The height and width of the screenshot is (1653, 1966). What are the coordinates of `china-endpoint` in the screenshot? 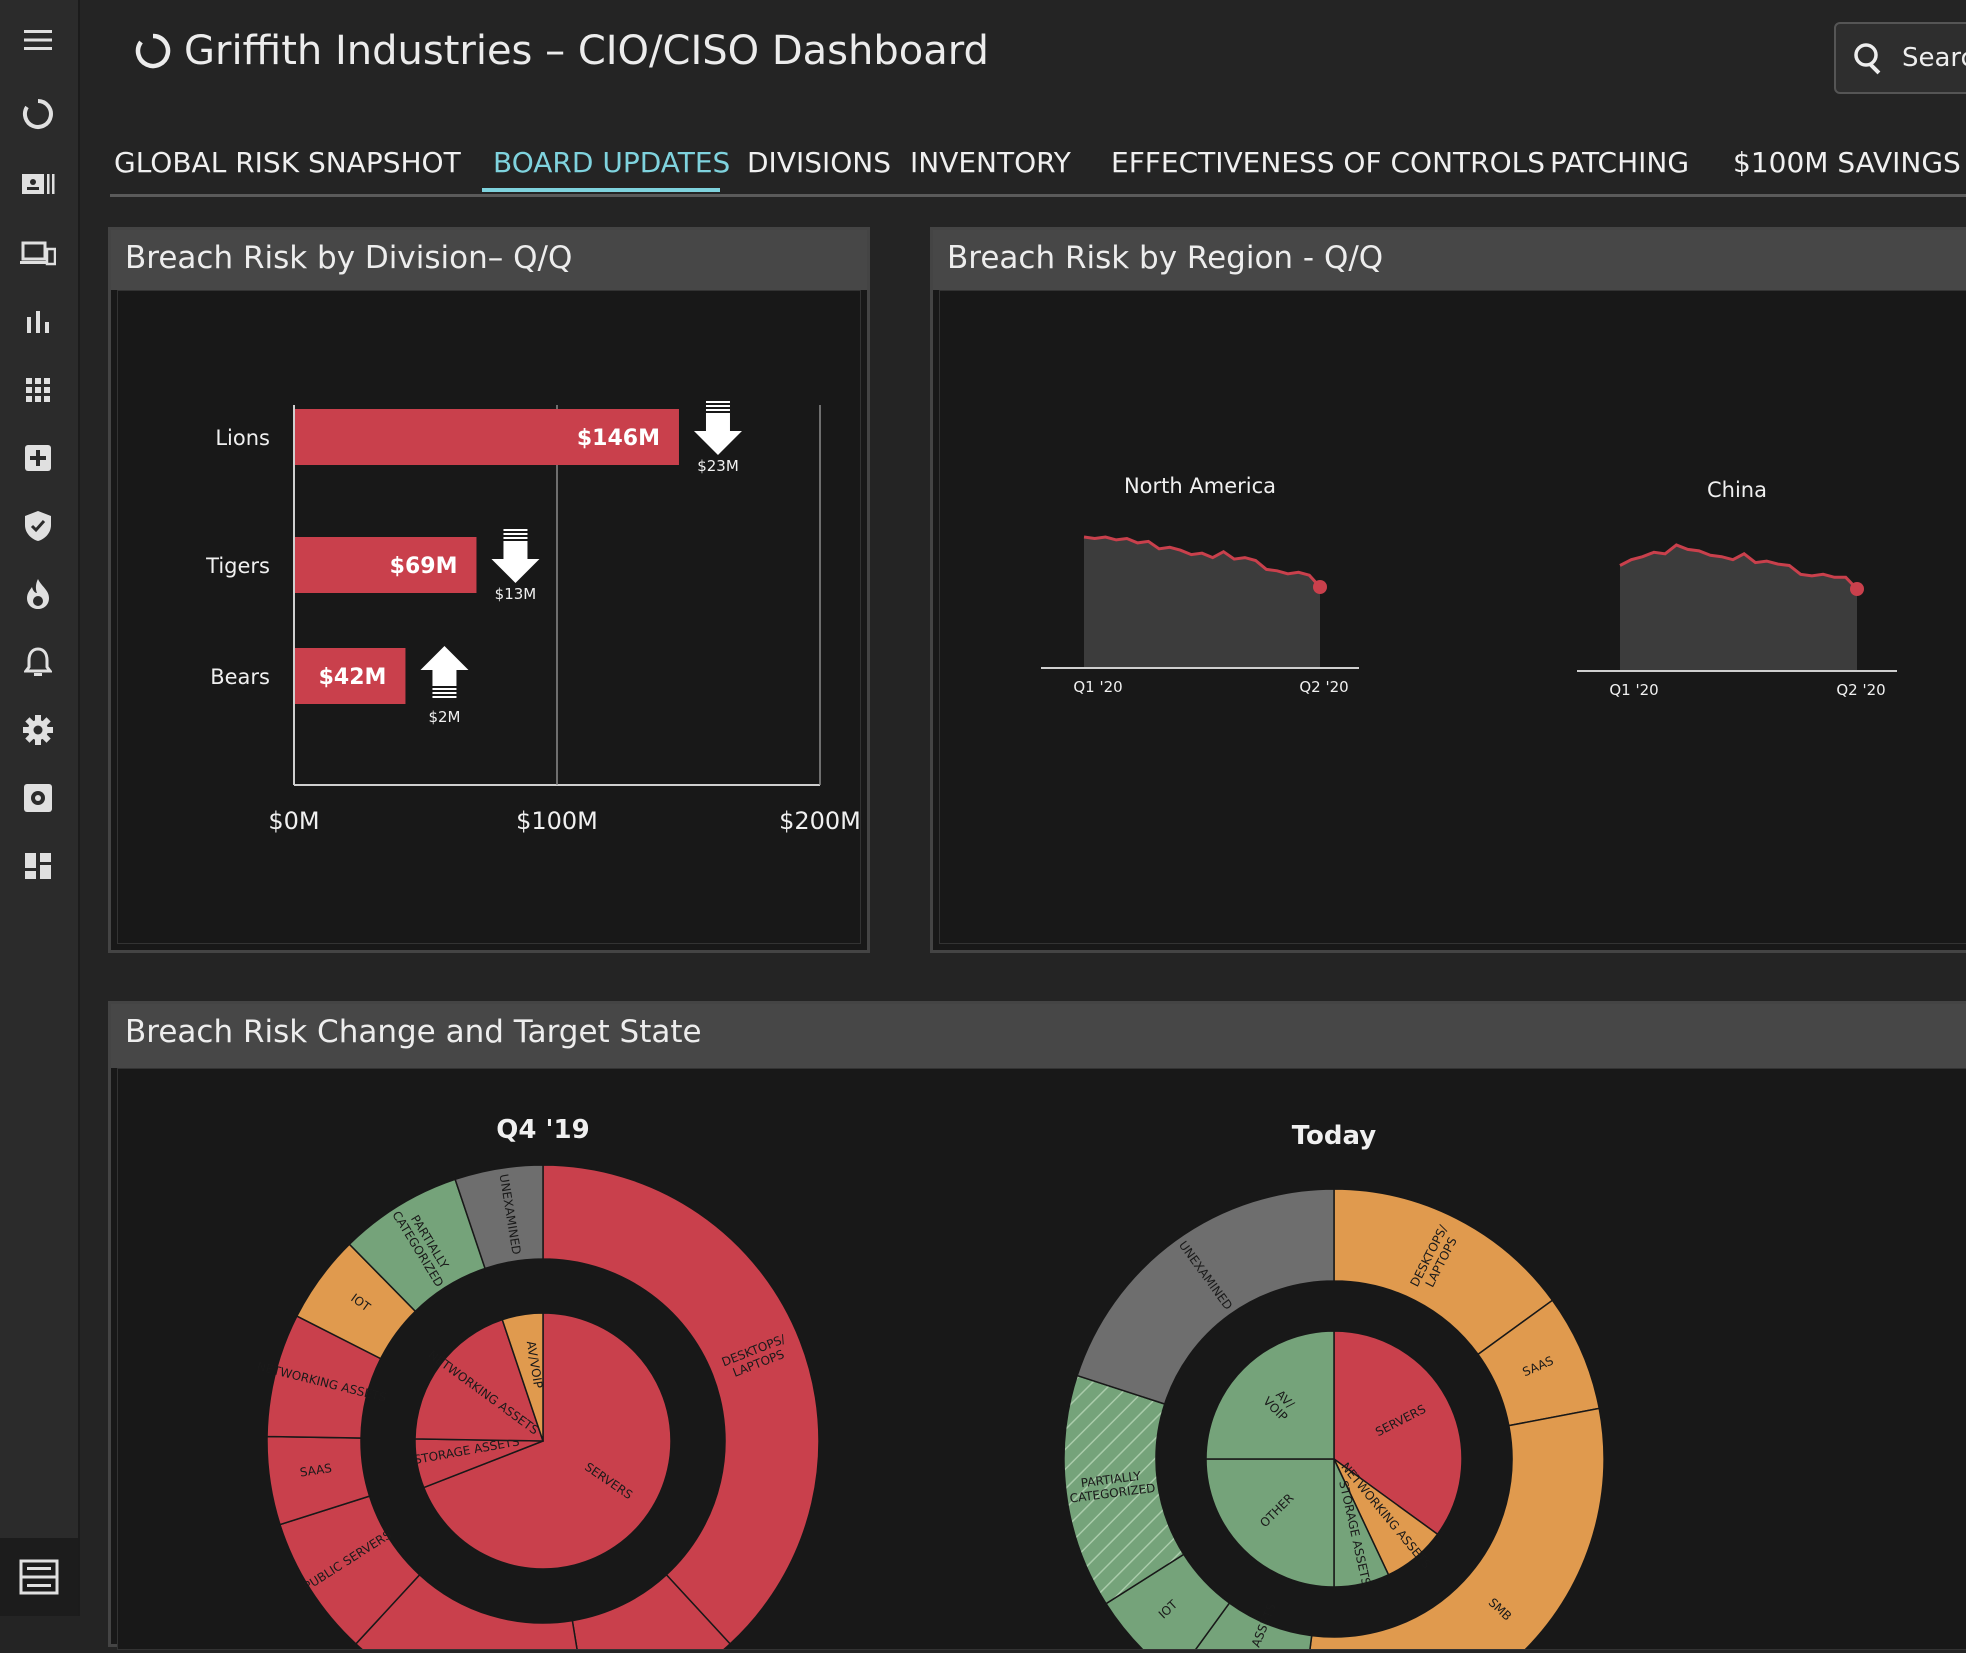 It's located at (1857, 589).